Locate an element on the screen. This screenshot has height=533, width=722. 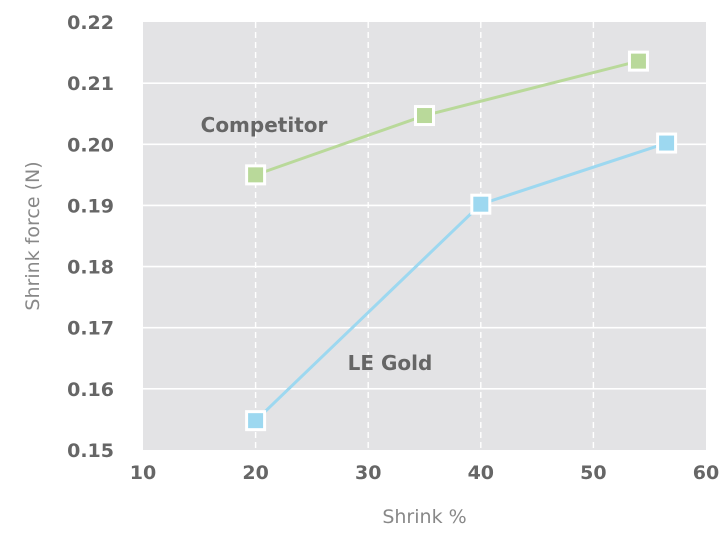
y-tick-label: 0.19 is located at coordinates (90, 206).